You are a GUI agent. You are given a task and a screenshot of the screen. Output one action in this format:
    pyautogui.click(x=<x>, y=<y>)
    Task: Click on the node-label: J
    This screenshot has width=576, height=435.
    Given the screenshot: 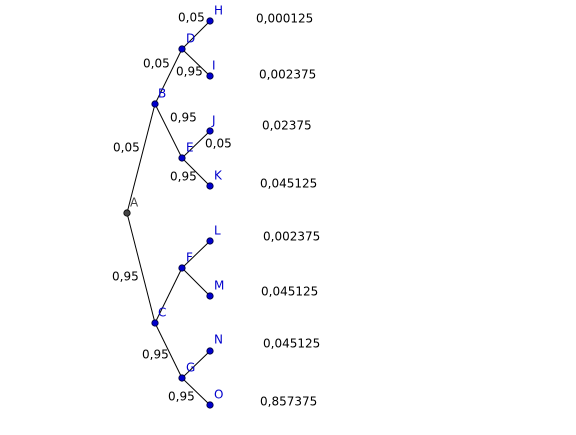 What is the action you would take?
    pyautogui.click(x=213, y=121)
    